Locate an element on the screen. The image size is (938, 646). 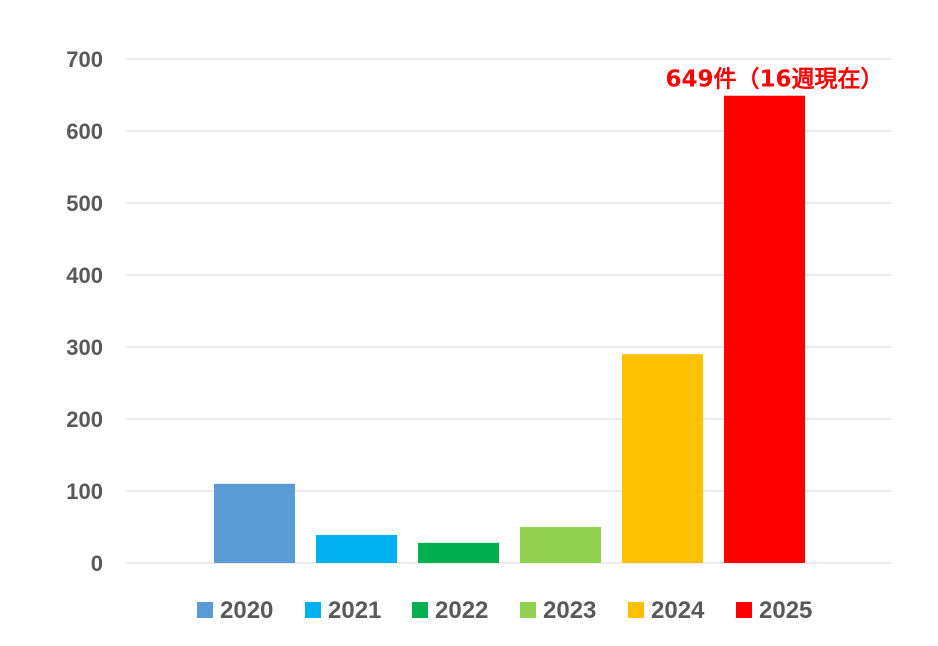
bar-2021 is located at coordinates (356, 548).